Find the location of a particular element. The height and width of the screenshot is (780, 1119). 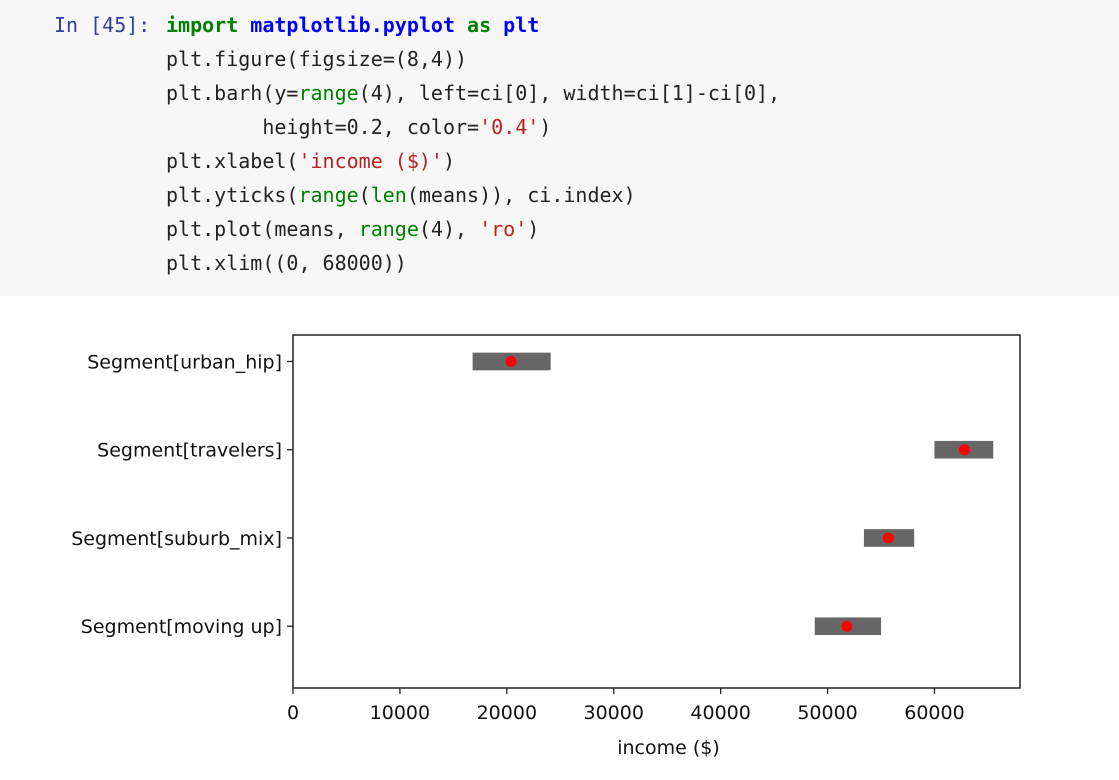

code-line: import matplotlib.pyplot as plt is located at coordinates (473, 25).